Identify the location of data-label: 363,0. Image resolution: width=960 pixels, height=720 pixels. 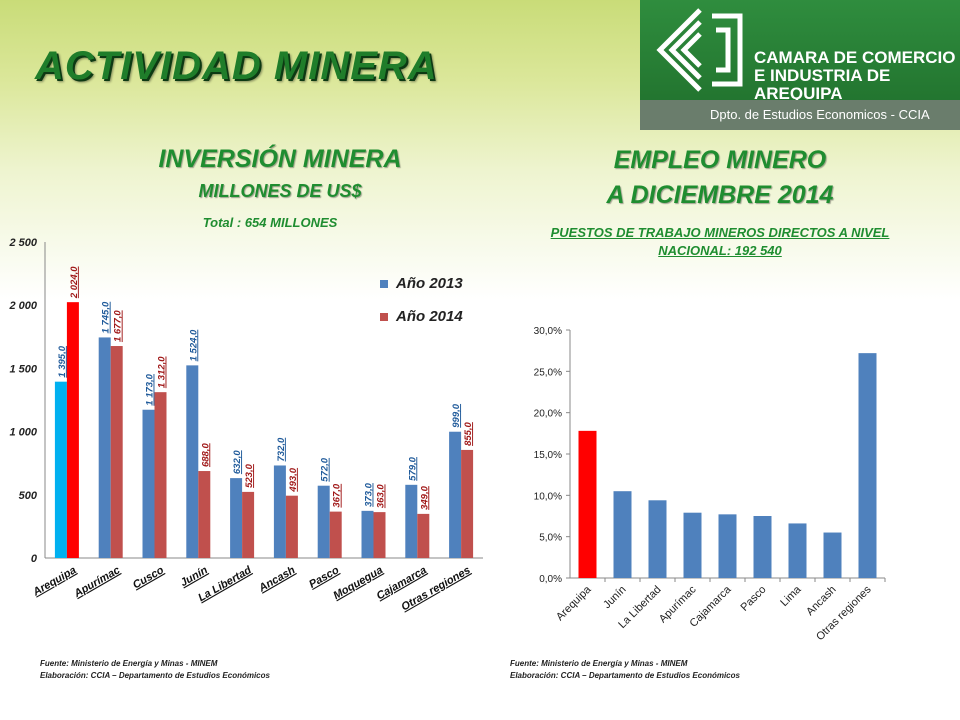
(381, 496).